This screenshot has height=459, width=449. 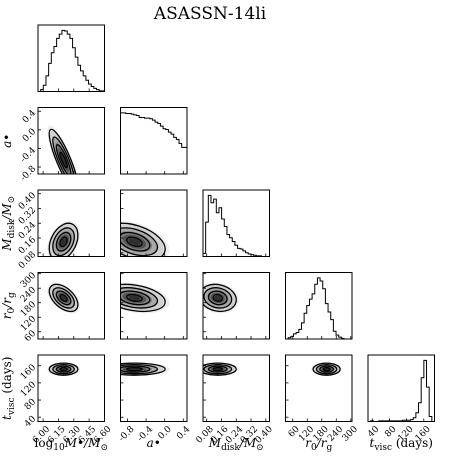 I want to click on y-axis-label-spin: a•, so click(x=7, y=141).